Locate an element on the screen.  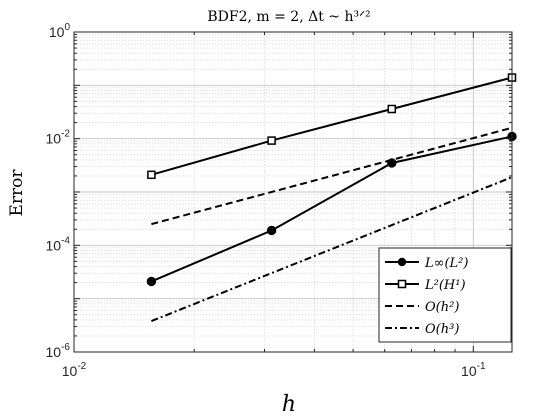
legend-label: L∞(L²) is located at coordinates (446, 263).